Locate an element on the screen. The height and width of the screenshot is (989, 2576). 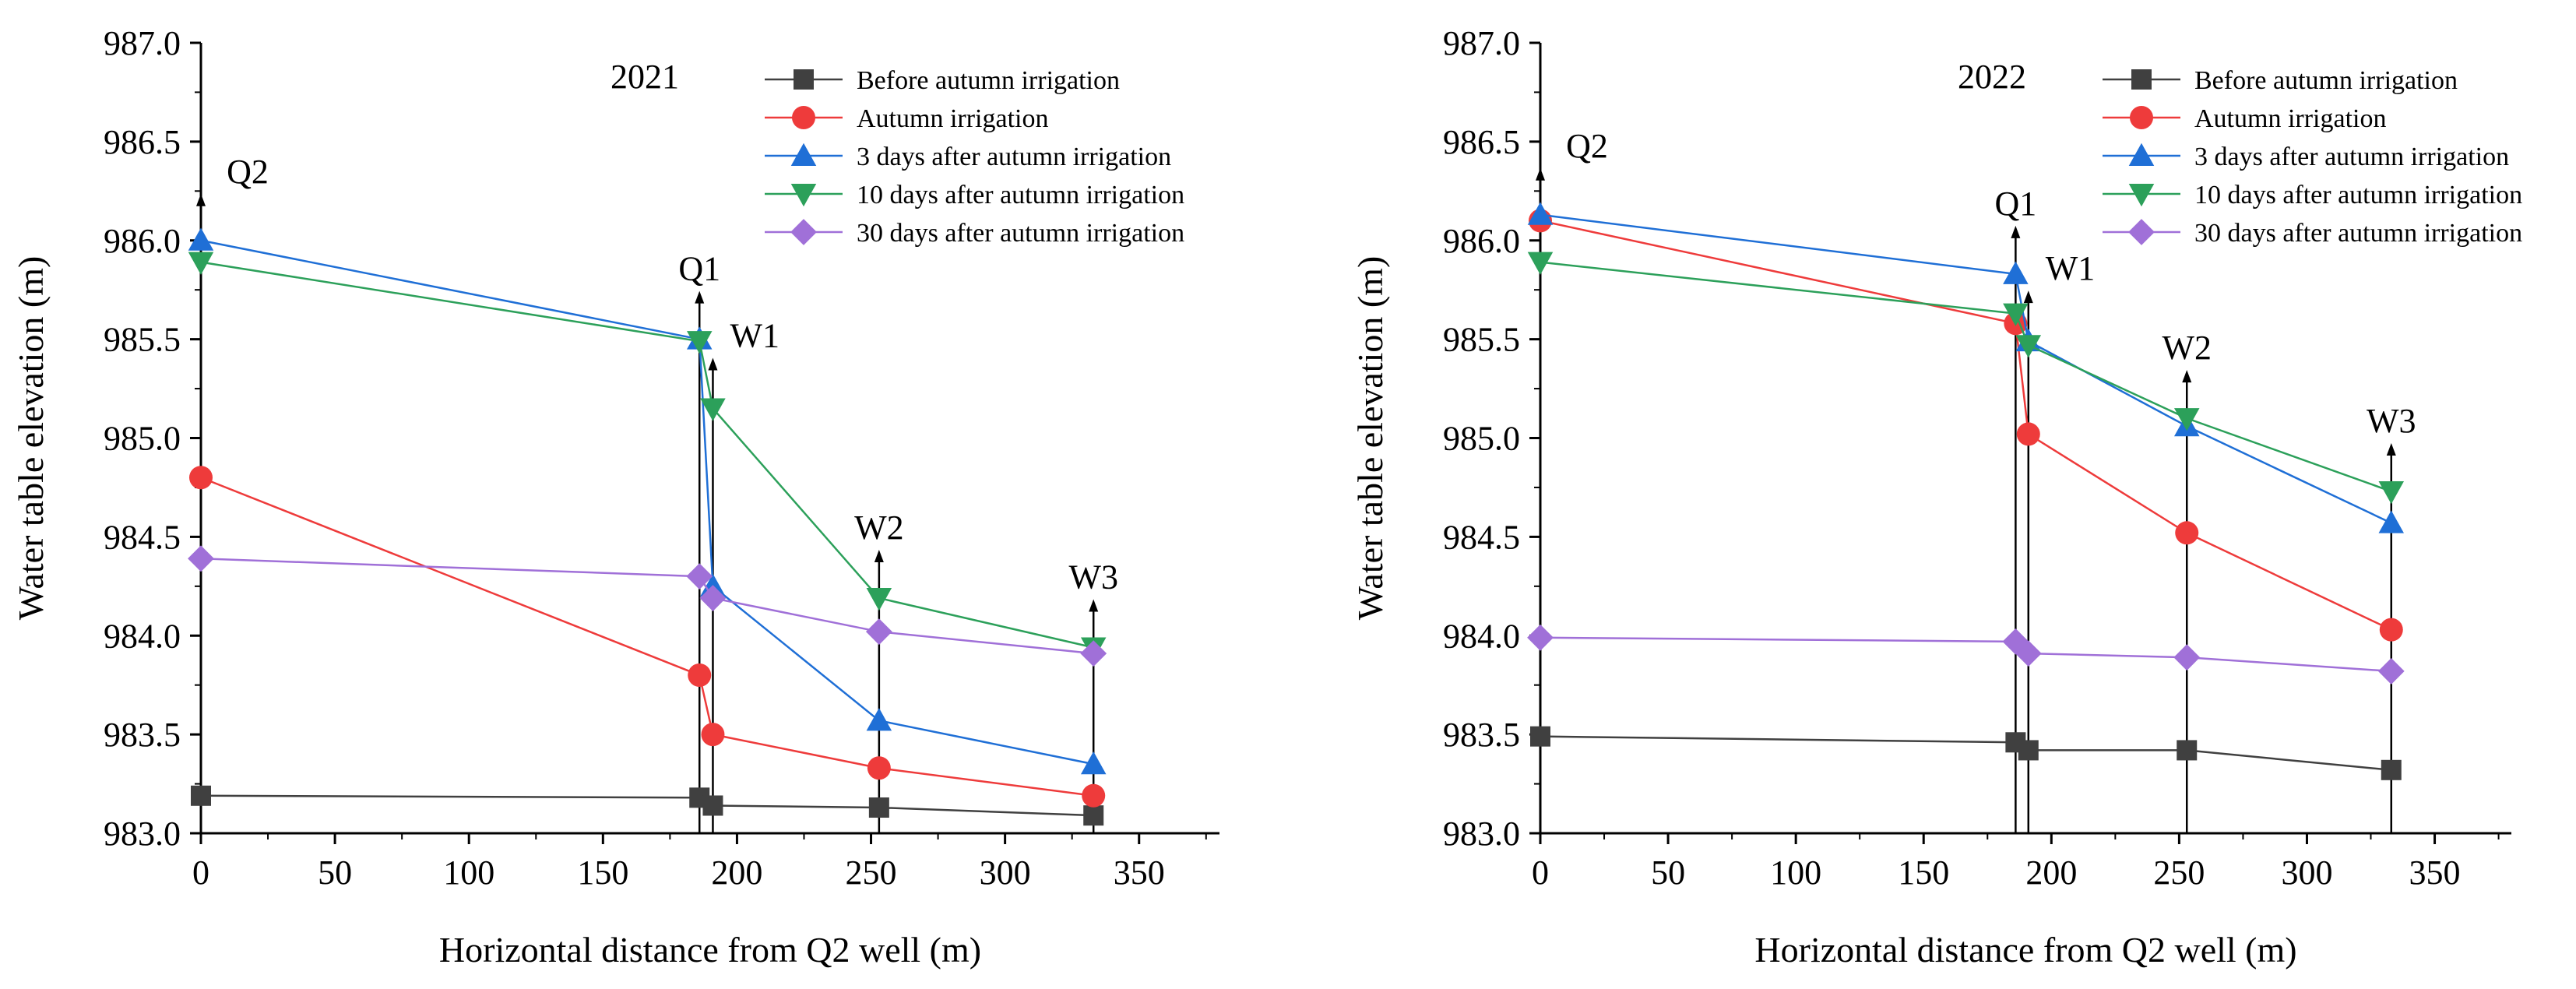
legend-label-4: 30 days after autumn irrigation is located at coordinates (1020, 234).